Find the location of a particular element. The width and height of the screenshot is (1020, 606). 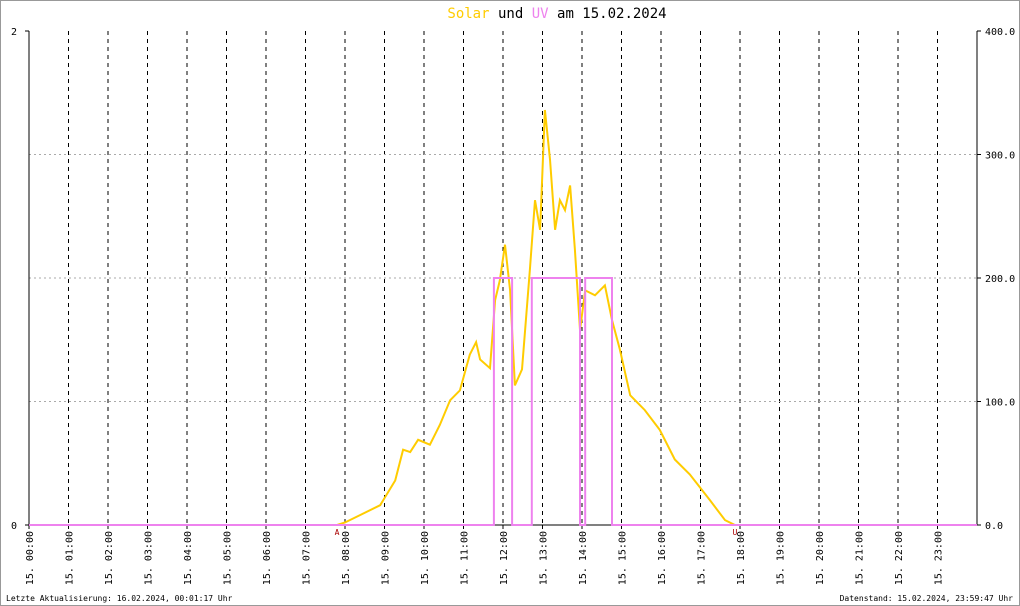

x-tick-label: 15. 14:00 is located at coordinates (583, 558).